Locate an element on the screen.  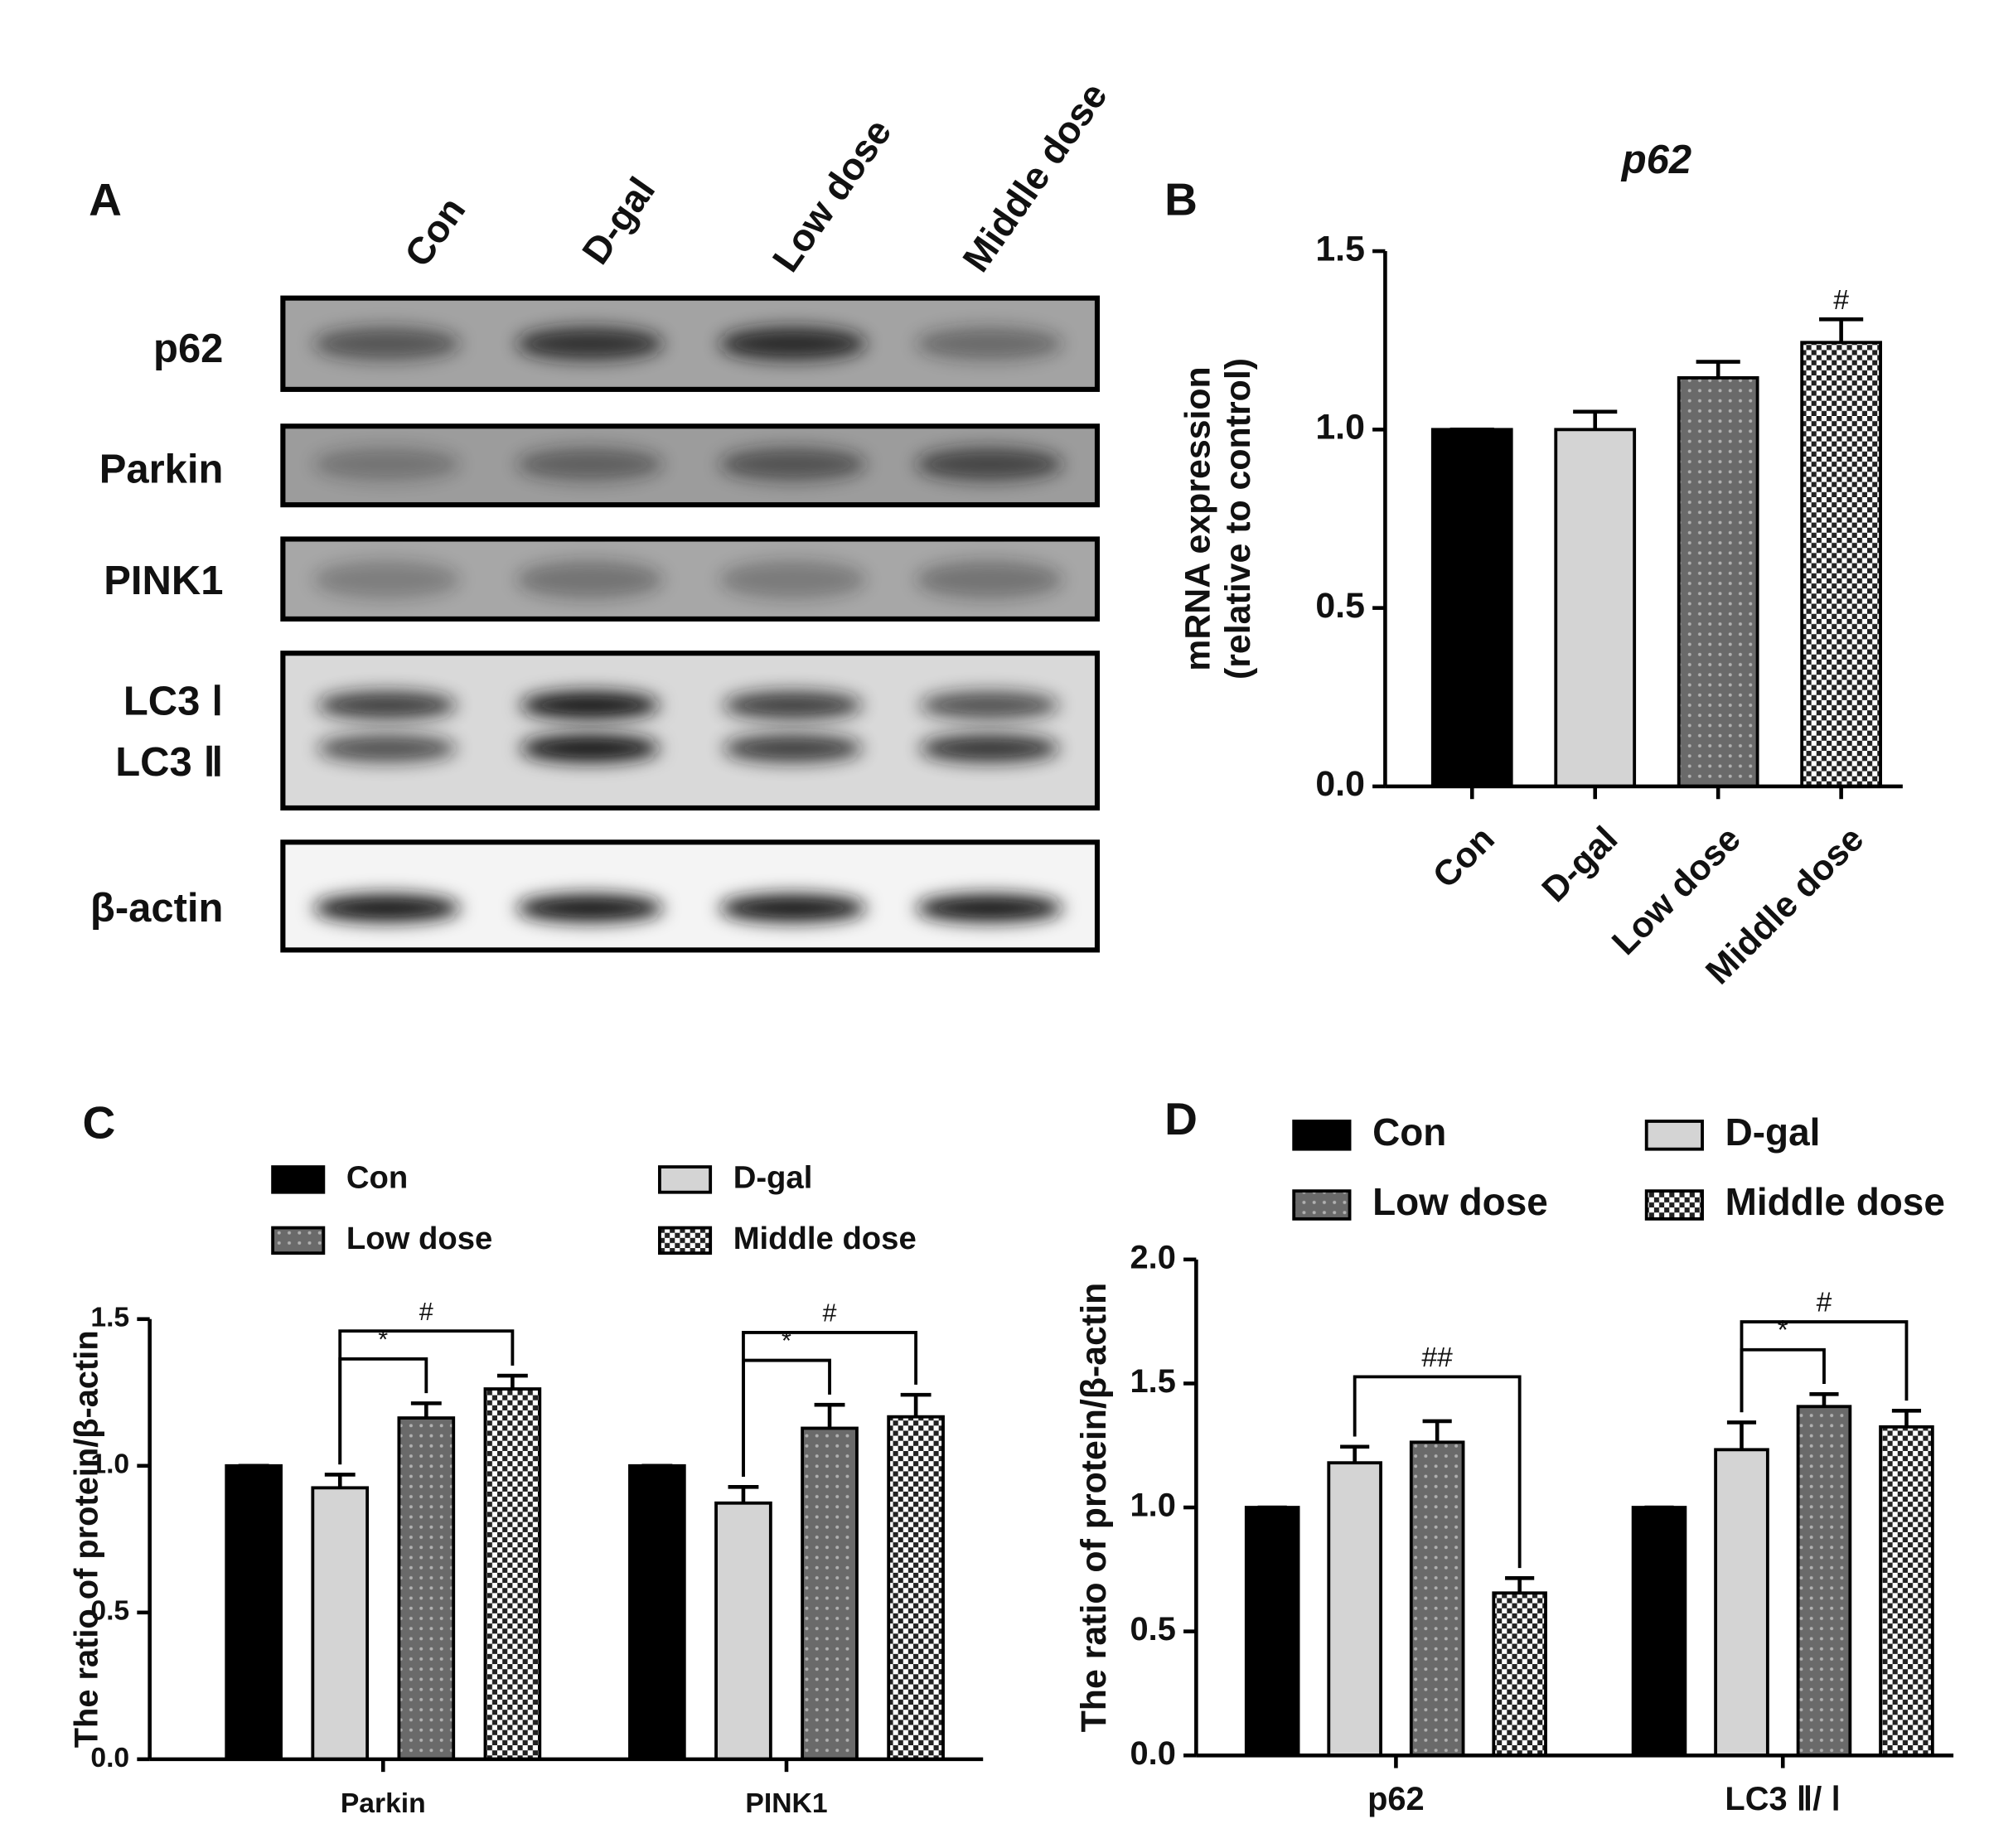
x-tick-label: D-gal is located at coordinates (1580, 864).